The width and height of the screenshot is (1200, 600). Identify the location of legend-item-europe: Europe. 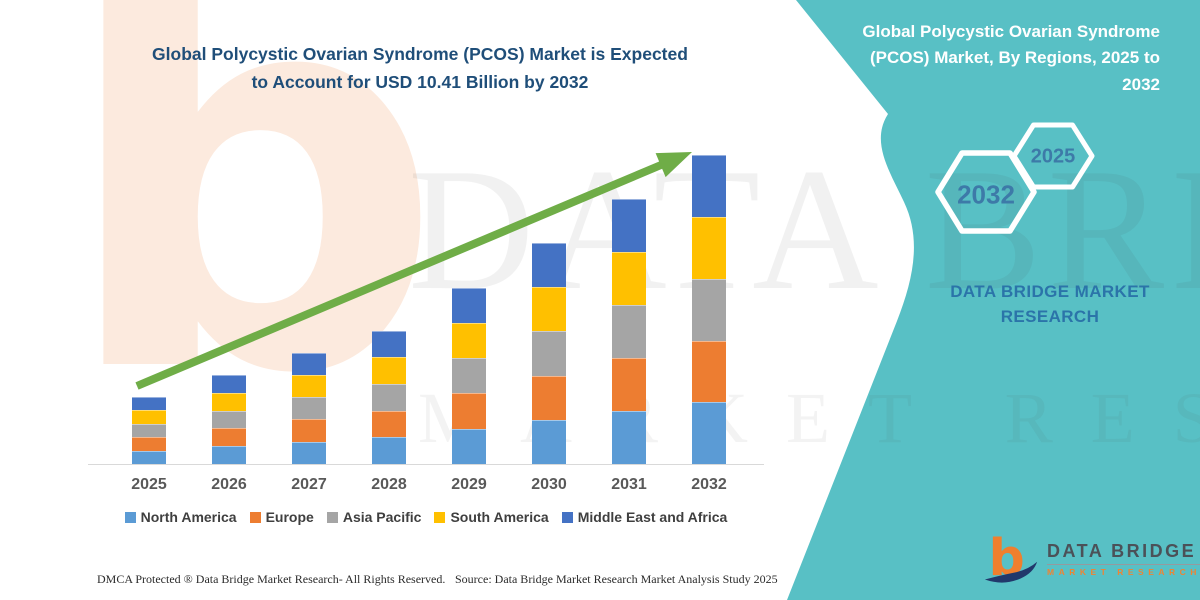
(281, 517).